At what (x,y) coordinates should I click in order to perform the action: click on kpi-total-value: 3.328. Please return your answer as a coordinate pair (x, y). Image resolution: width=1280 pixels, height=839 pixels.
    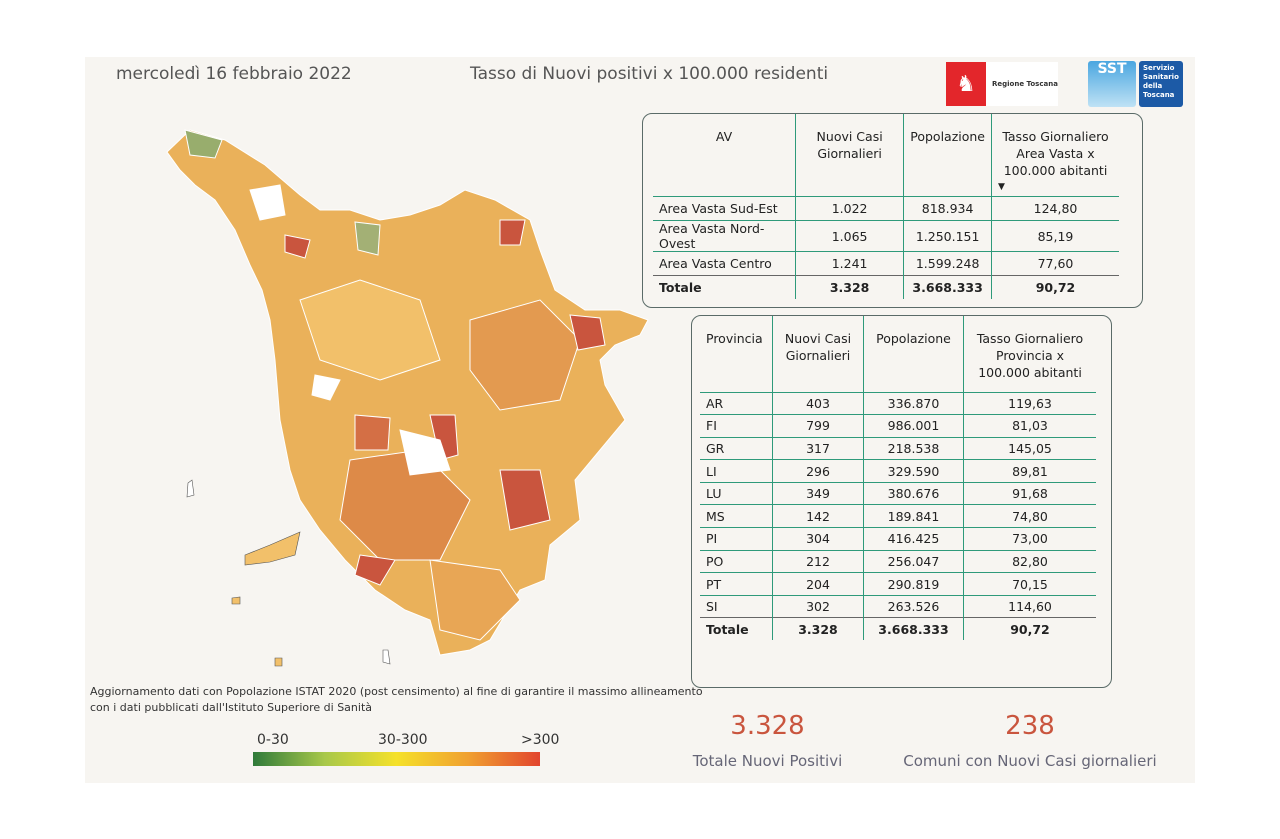
    Looking at the image, I should click on (767, 726).